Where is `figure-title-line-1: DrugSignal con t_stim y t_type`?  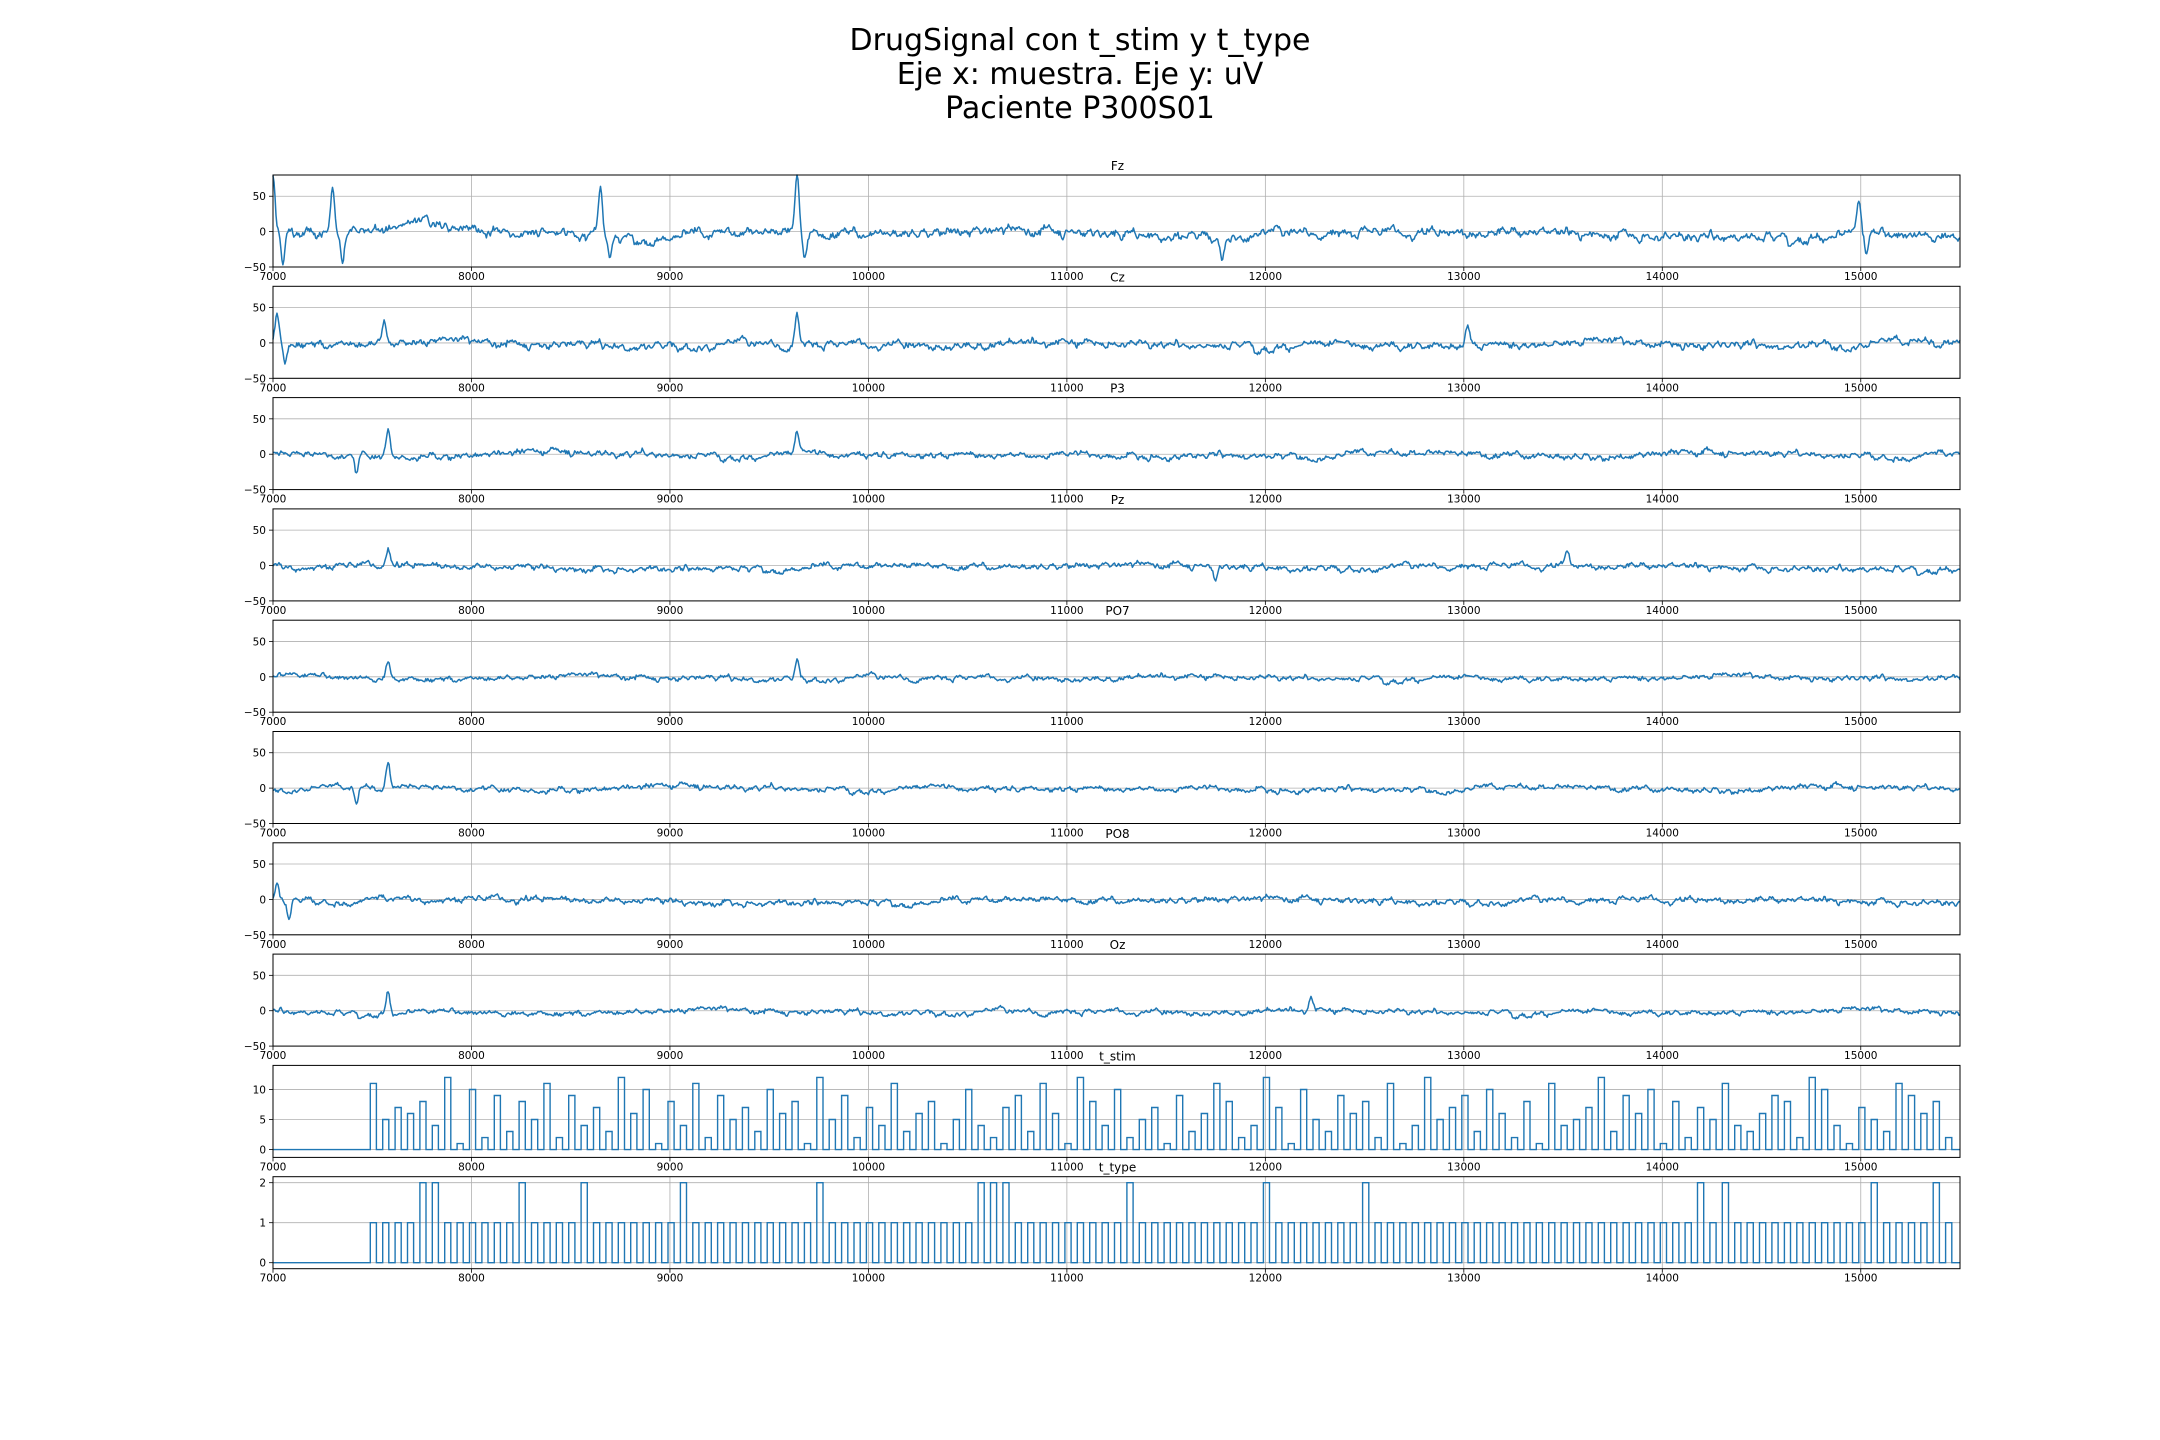 figure-title-line-1: DrugSignal con t_stim y t_type is located at coordinates (1080, 40).